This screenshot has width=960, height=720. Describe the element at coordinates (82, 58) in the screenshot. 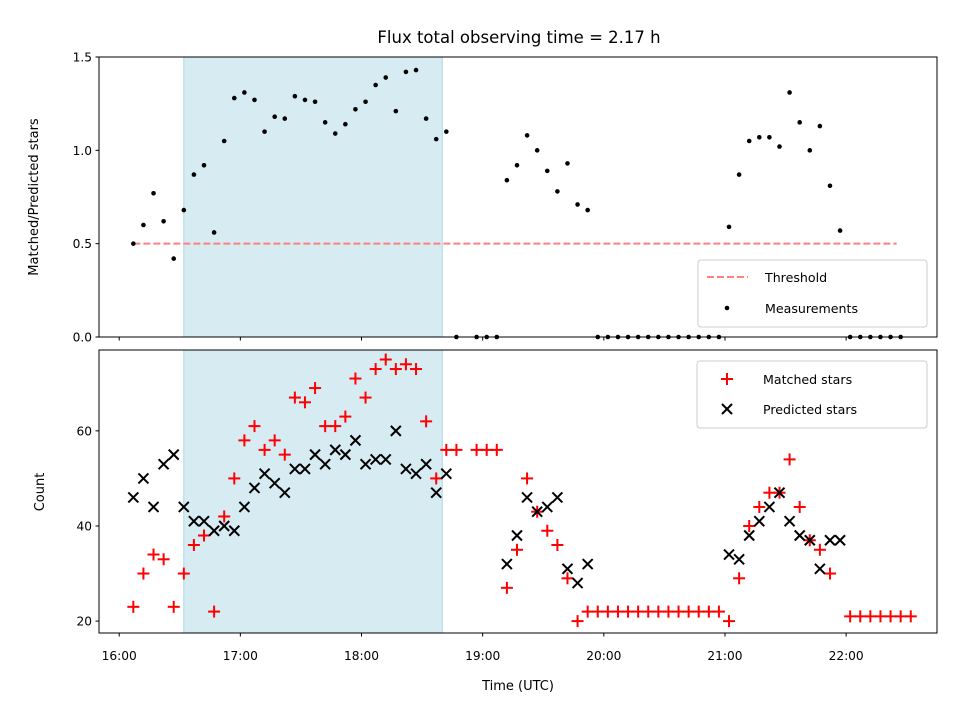

I see `y-tick-label: 1.5` at that location.